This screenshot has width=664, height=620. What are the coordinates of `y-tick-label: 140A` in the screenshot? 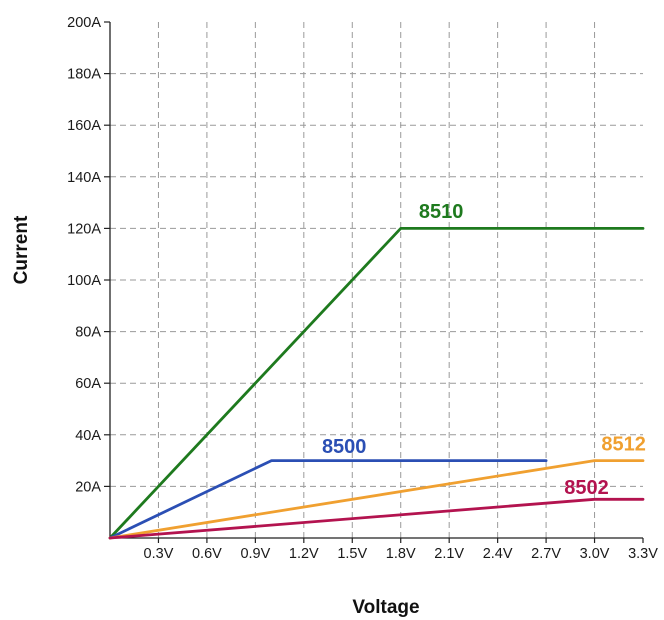 It's located at (84, 178).